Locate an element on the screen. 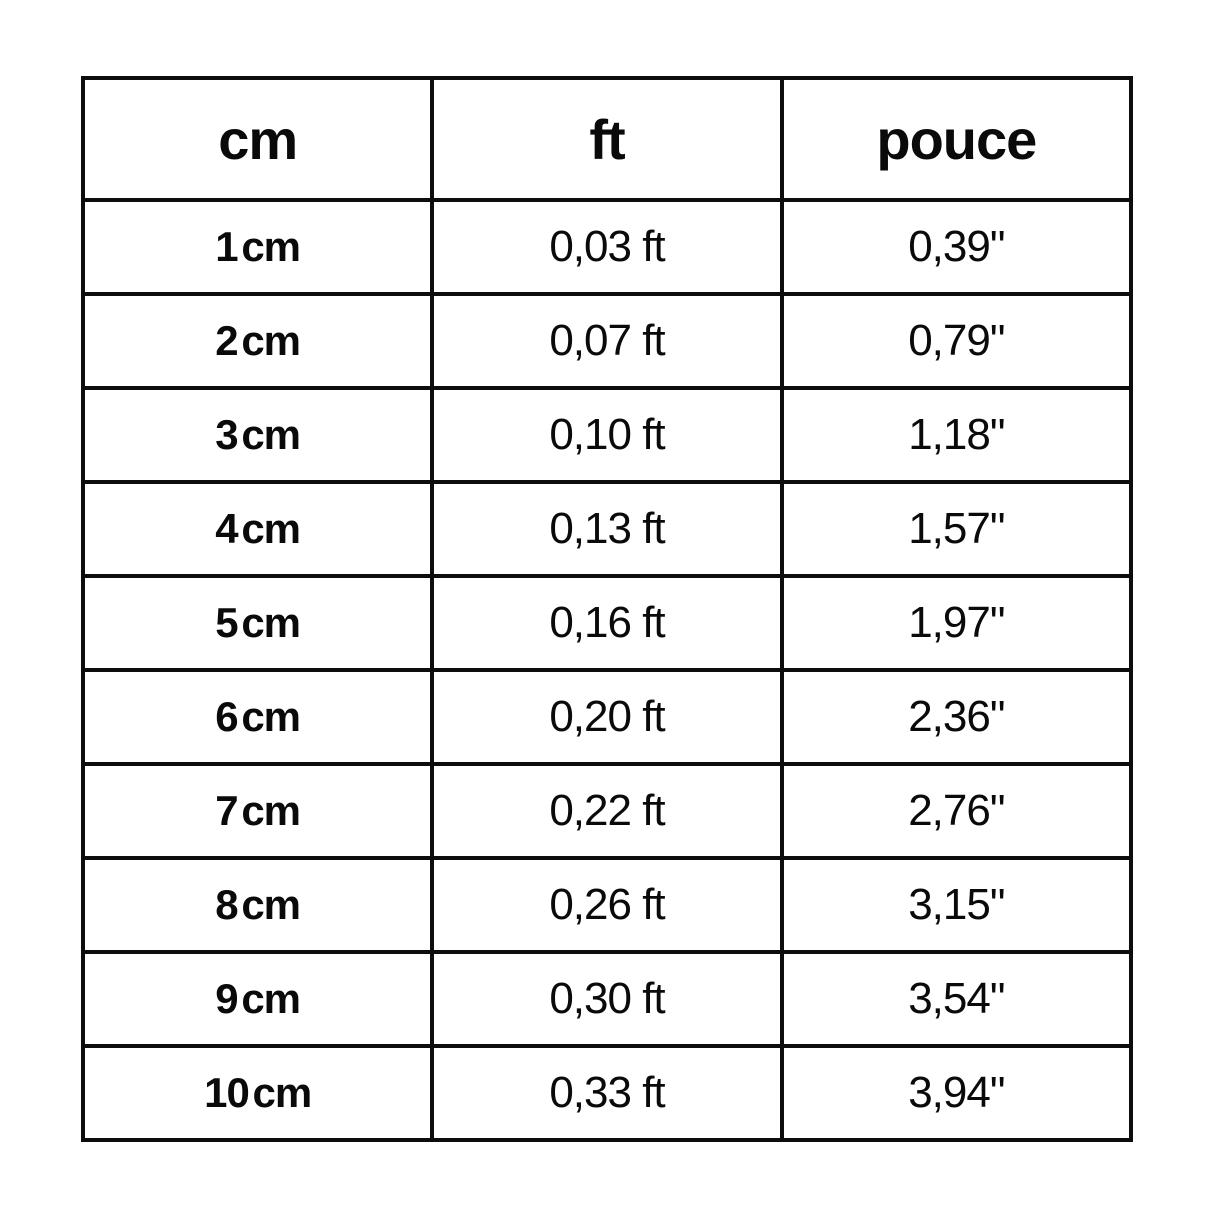  cell-ft: 0,26 ft is located at coordinates (607, 905).